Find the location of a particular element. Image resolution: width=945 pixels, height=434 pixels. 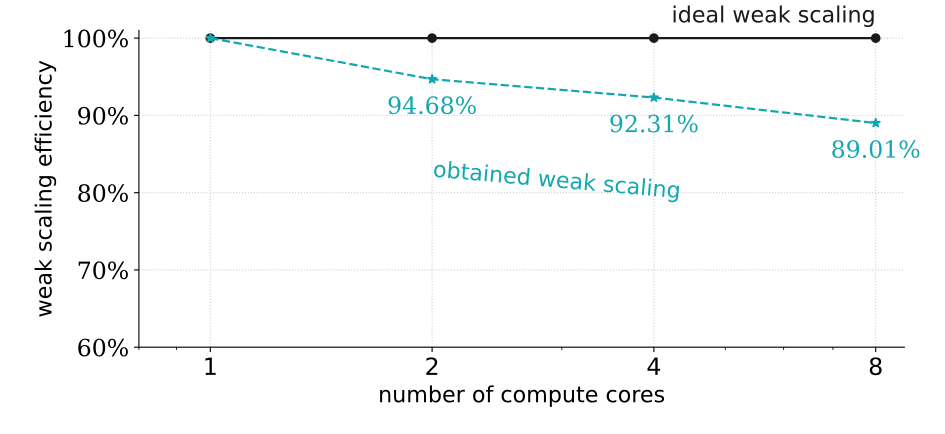

y-tick-label: 60% is located at coordinates (103, 347).